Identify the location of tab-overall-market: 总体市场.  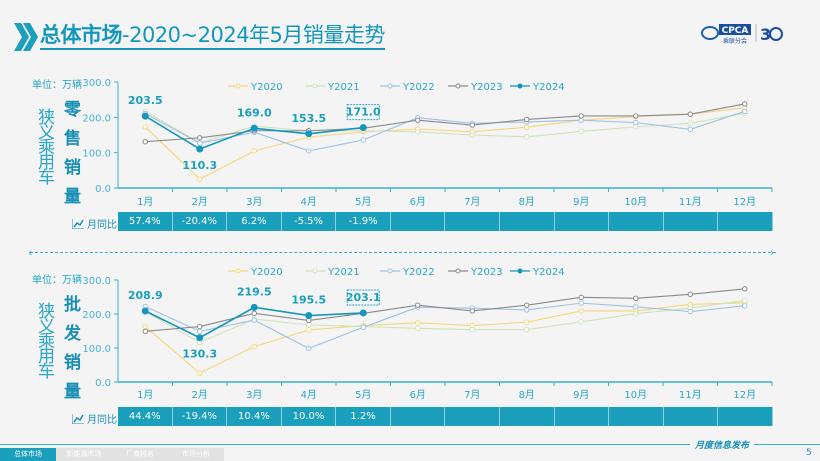
(28, 454).